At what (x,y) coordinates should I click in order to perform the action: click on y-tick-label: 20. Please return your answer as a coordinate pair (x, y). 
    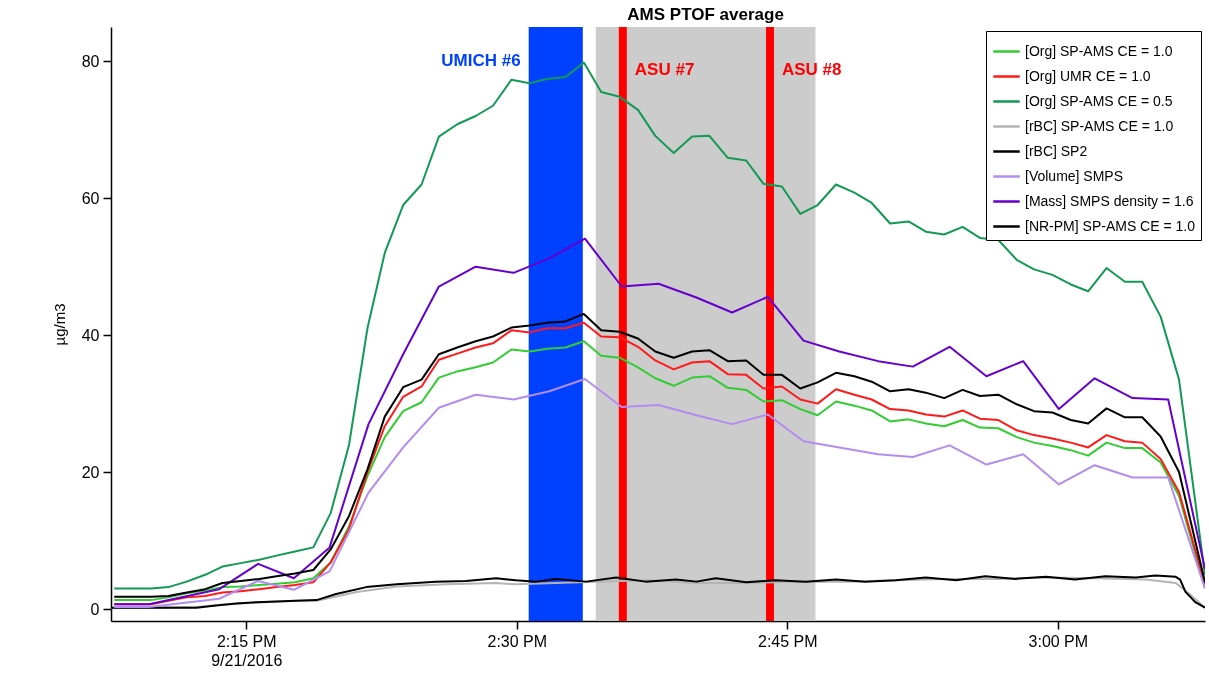
    Looking at the image, I should click on (90, 472).